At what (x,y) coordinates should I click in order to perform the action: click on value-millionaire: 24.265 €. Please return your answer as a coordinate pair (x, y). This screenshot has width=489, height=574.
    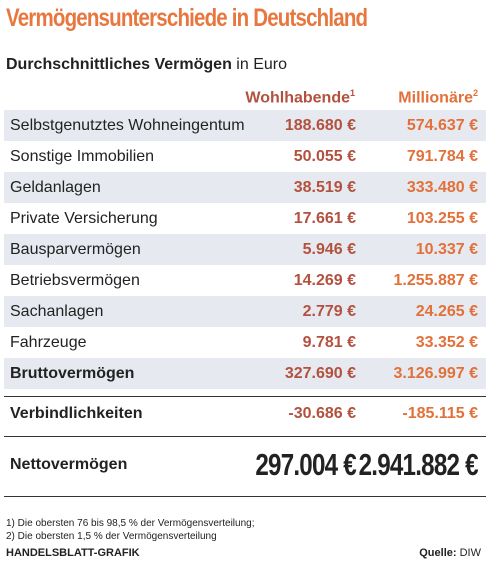
    Looking at the image, I should click on (446, 311).